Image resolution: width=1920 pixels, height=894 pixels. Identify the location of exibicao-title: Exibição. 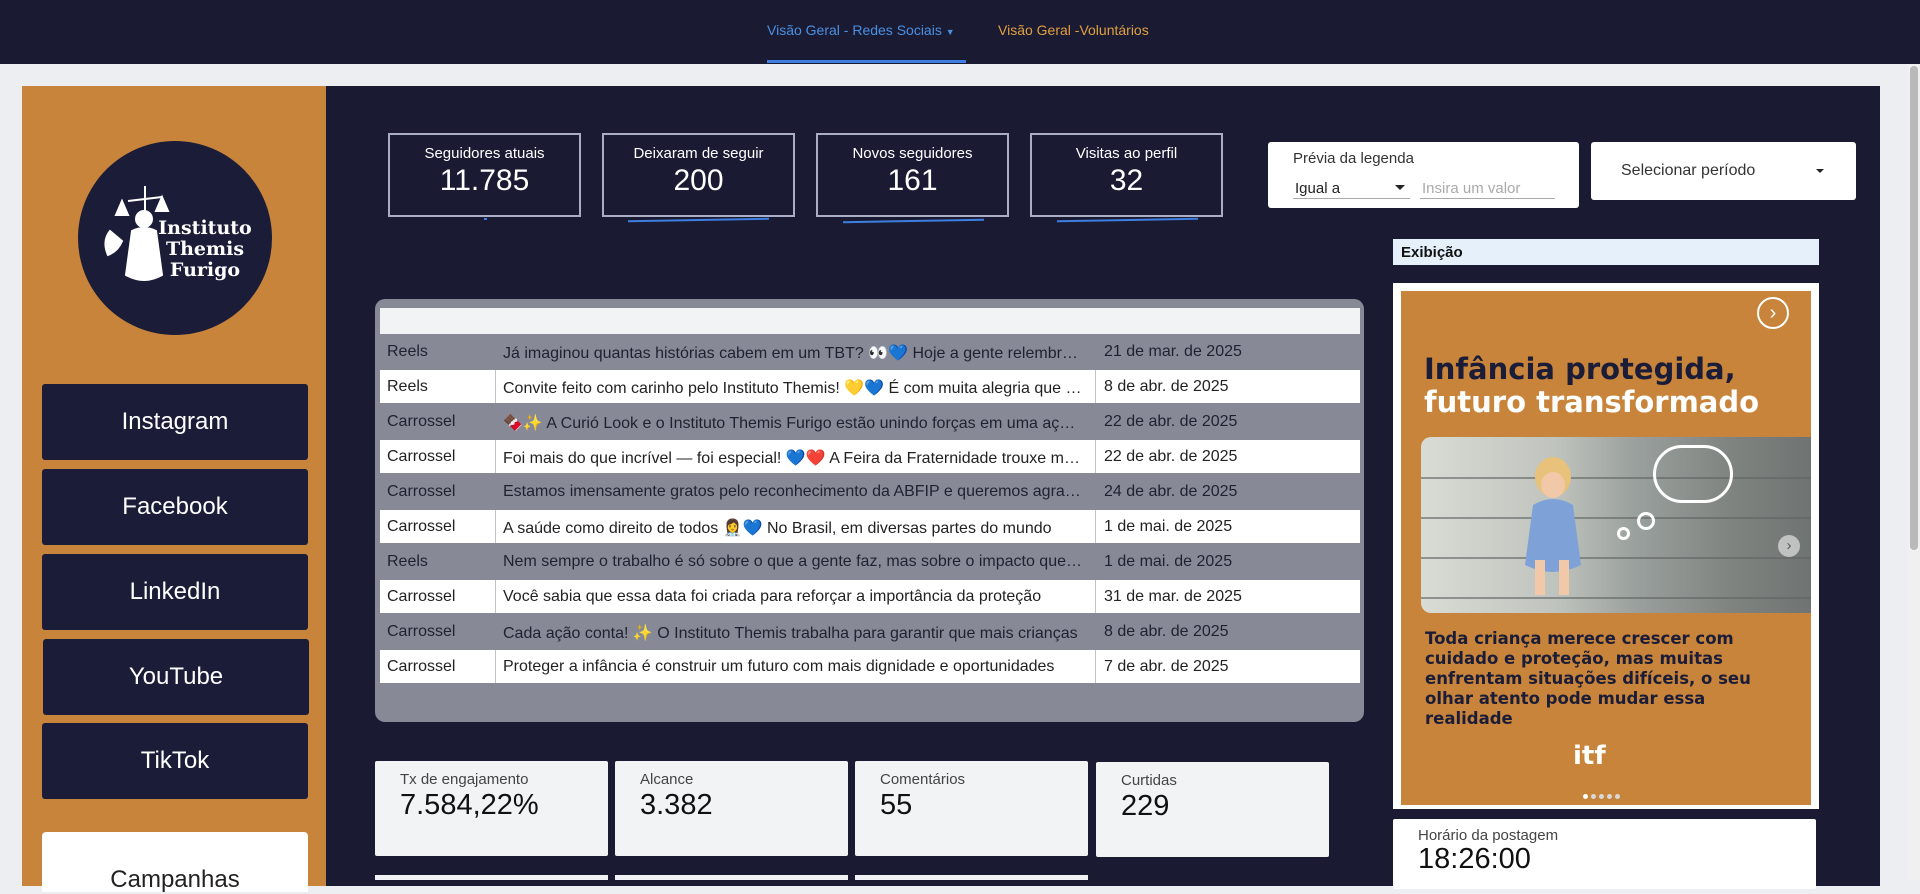
(1606, 252).